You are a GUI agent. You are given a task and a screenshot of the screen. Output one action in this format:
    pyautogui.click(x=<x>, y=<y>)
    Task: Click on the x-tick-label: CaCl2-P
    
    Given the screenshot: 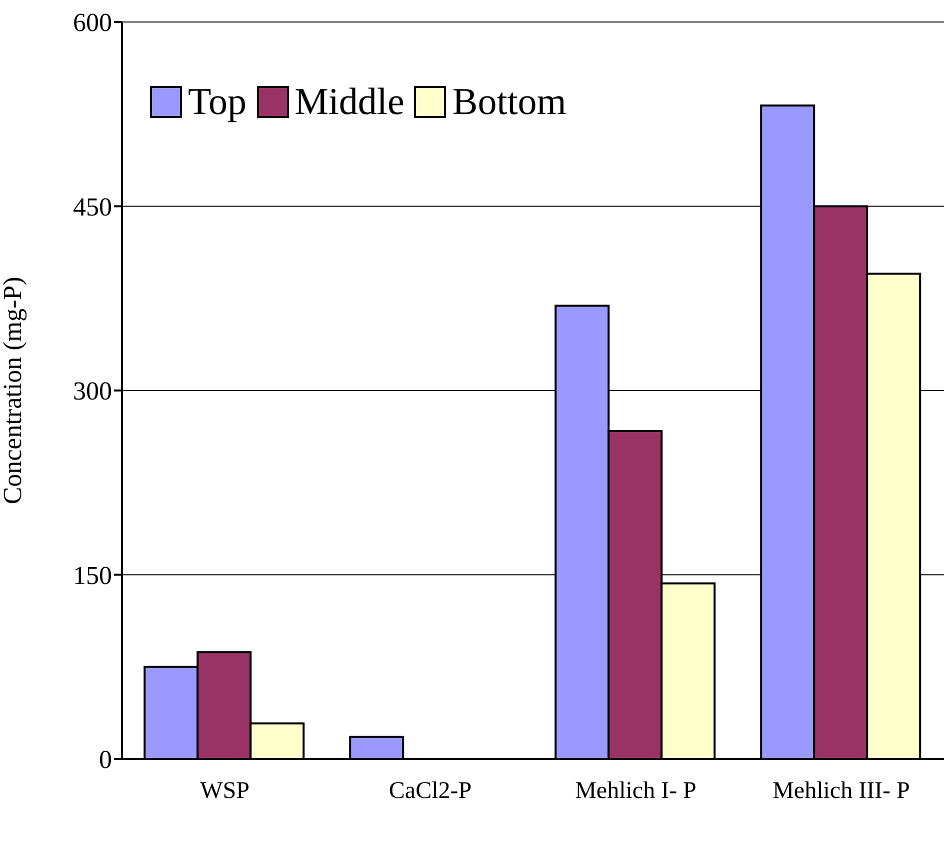 What is the action you would take?
    pyautogui.click(x=430, y=791)
    